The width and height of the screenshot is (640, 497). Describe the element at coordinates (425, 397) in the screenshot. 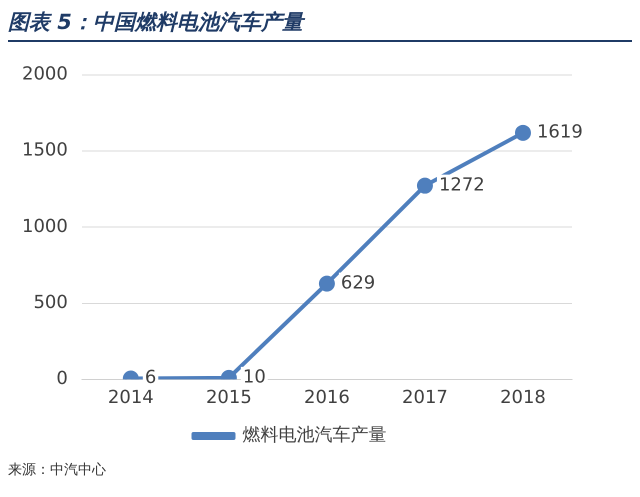

I see `x-tick-label: 2017` at that location.